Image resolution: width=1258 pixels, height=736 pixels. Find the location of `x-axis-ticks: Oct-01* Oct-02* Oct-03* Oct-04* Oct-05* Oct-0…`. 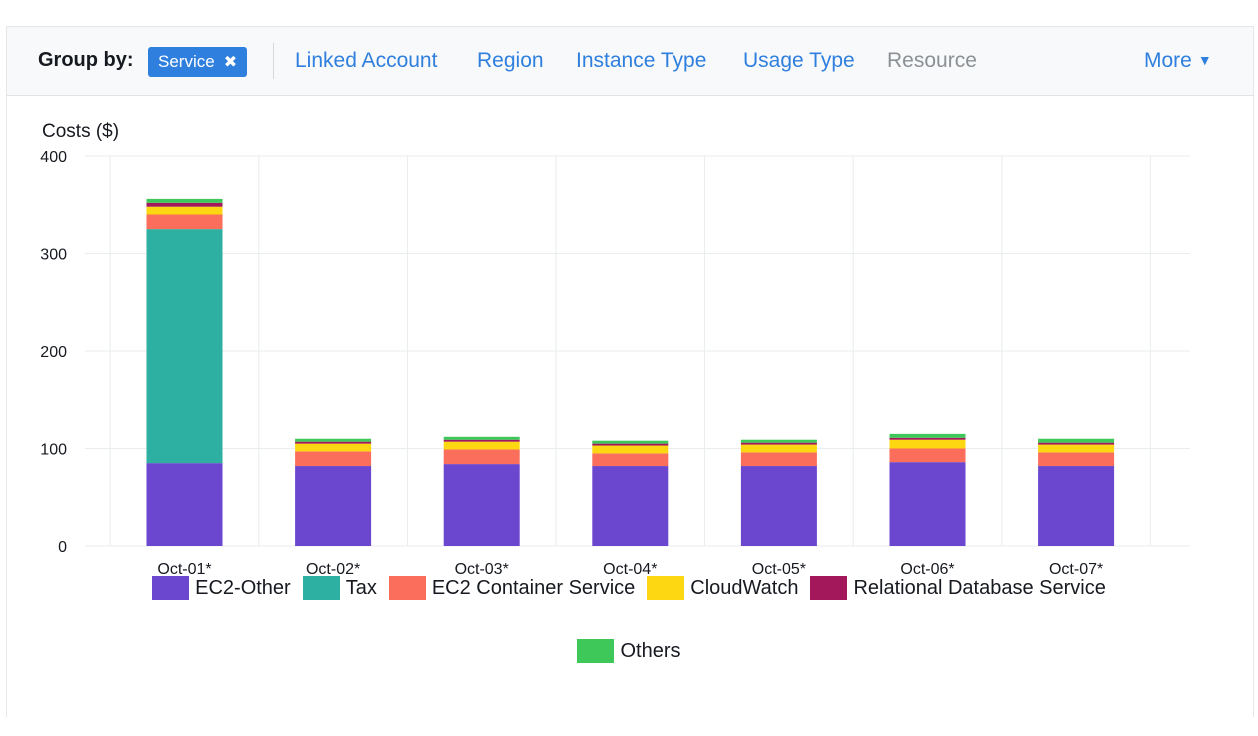

x-axis-ticks: Oct-01* Oct-02* Oct-03* Oct-04* Oct-05* Oct-0… is located at coordinates (630, 569).